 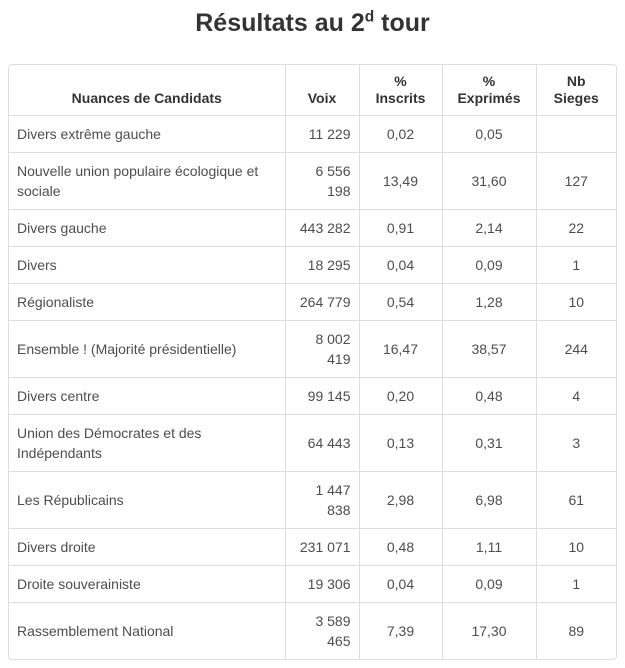 What do you see at coordinates (147, 442) in the screenshot?
I see `cell-nuance: Union des Démocrates et des Indépendants` at bounding box center [147, 442].